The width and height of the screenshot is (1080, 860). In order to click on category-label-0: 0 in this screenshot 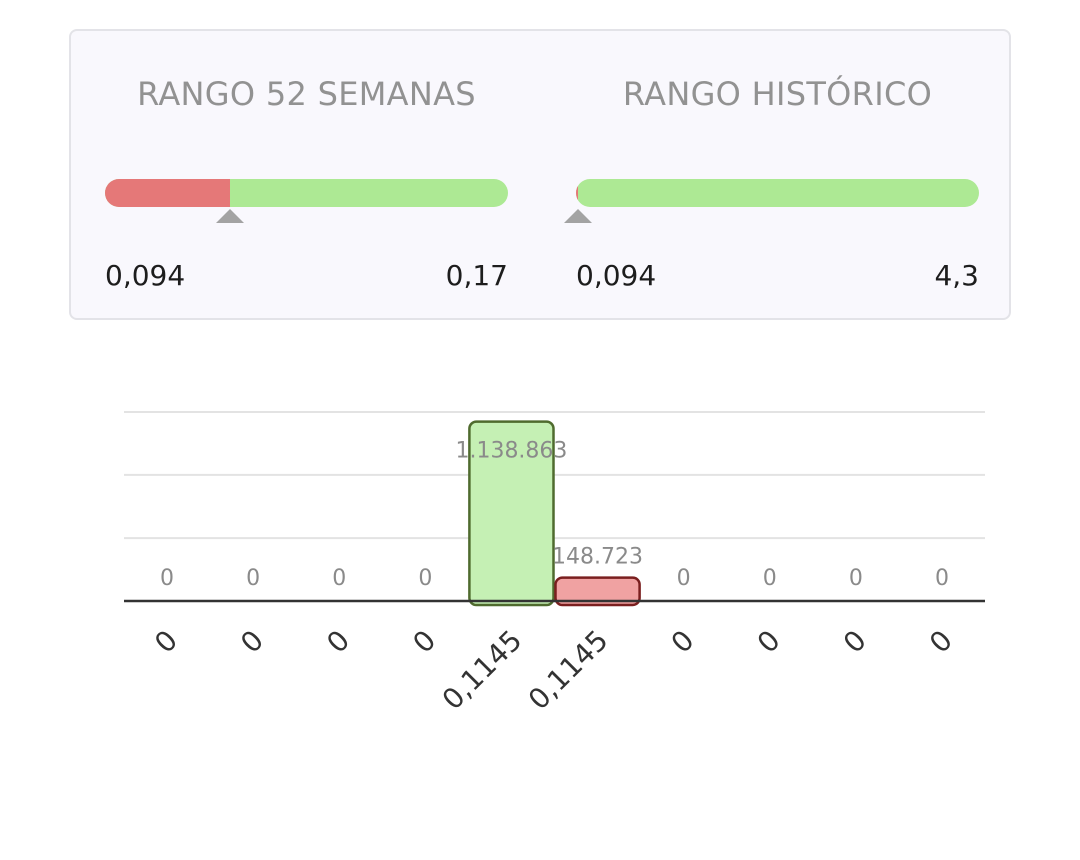, I will do `click(166, 642)`.